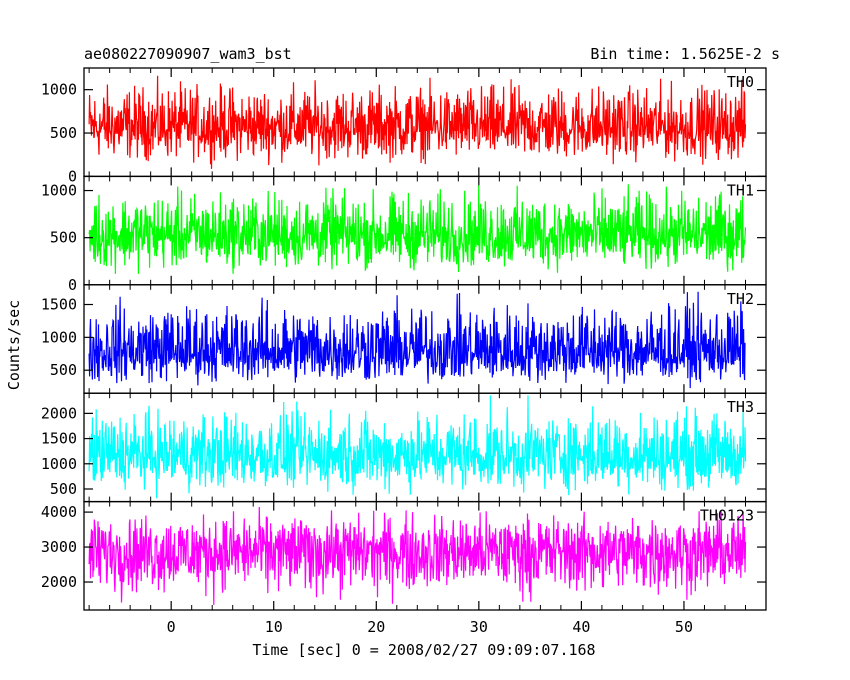  Describe the element at coordinates (581, 627) in the screenshot. I see `x-tick-label: 40` at that location.